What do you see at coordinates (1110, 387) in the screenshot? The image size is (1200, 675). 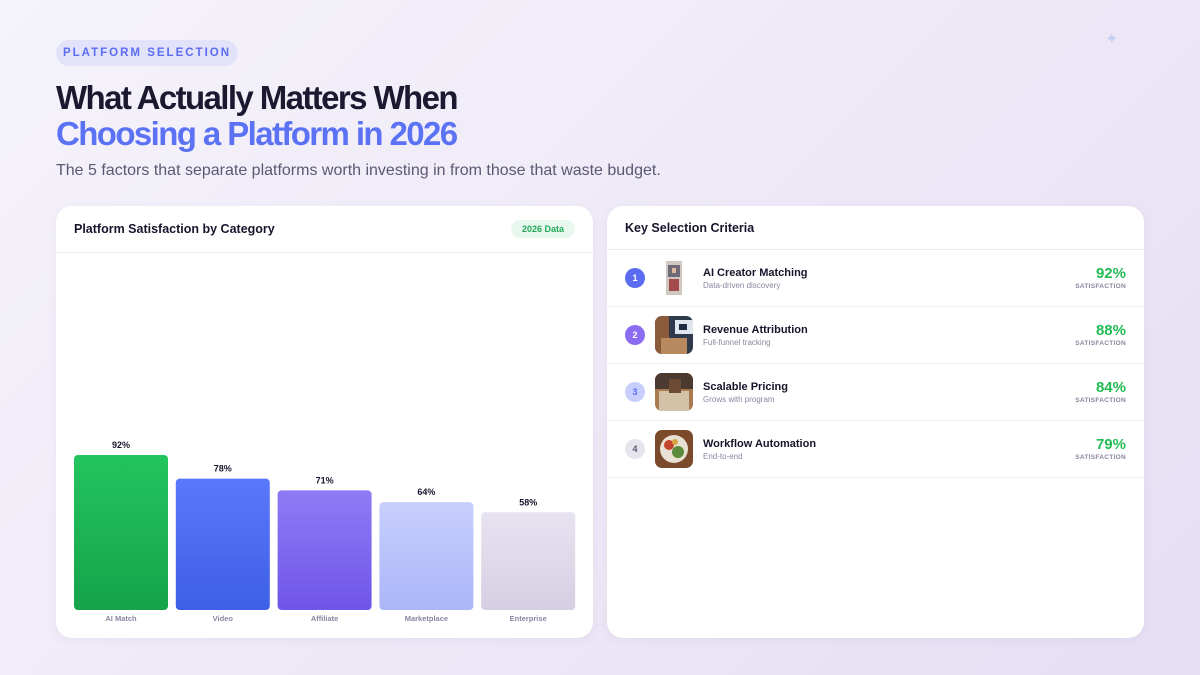 I see `satisfaction-percent: 84%` at bounding box center [1110, 387].